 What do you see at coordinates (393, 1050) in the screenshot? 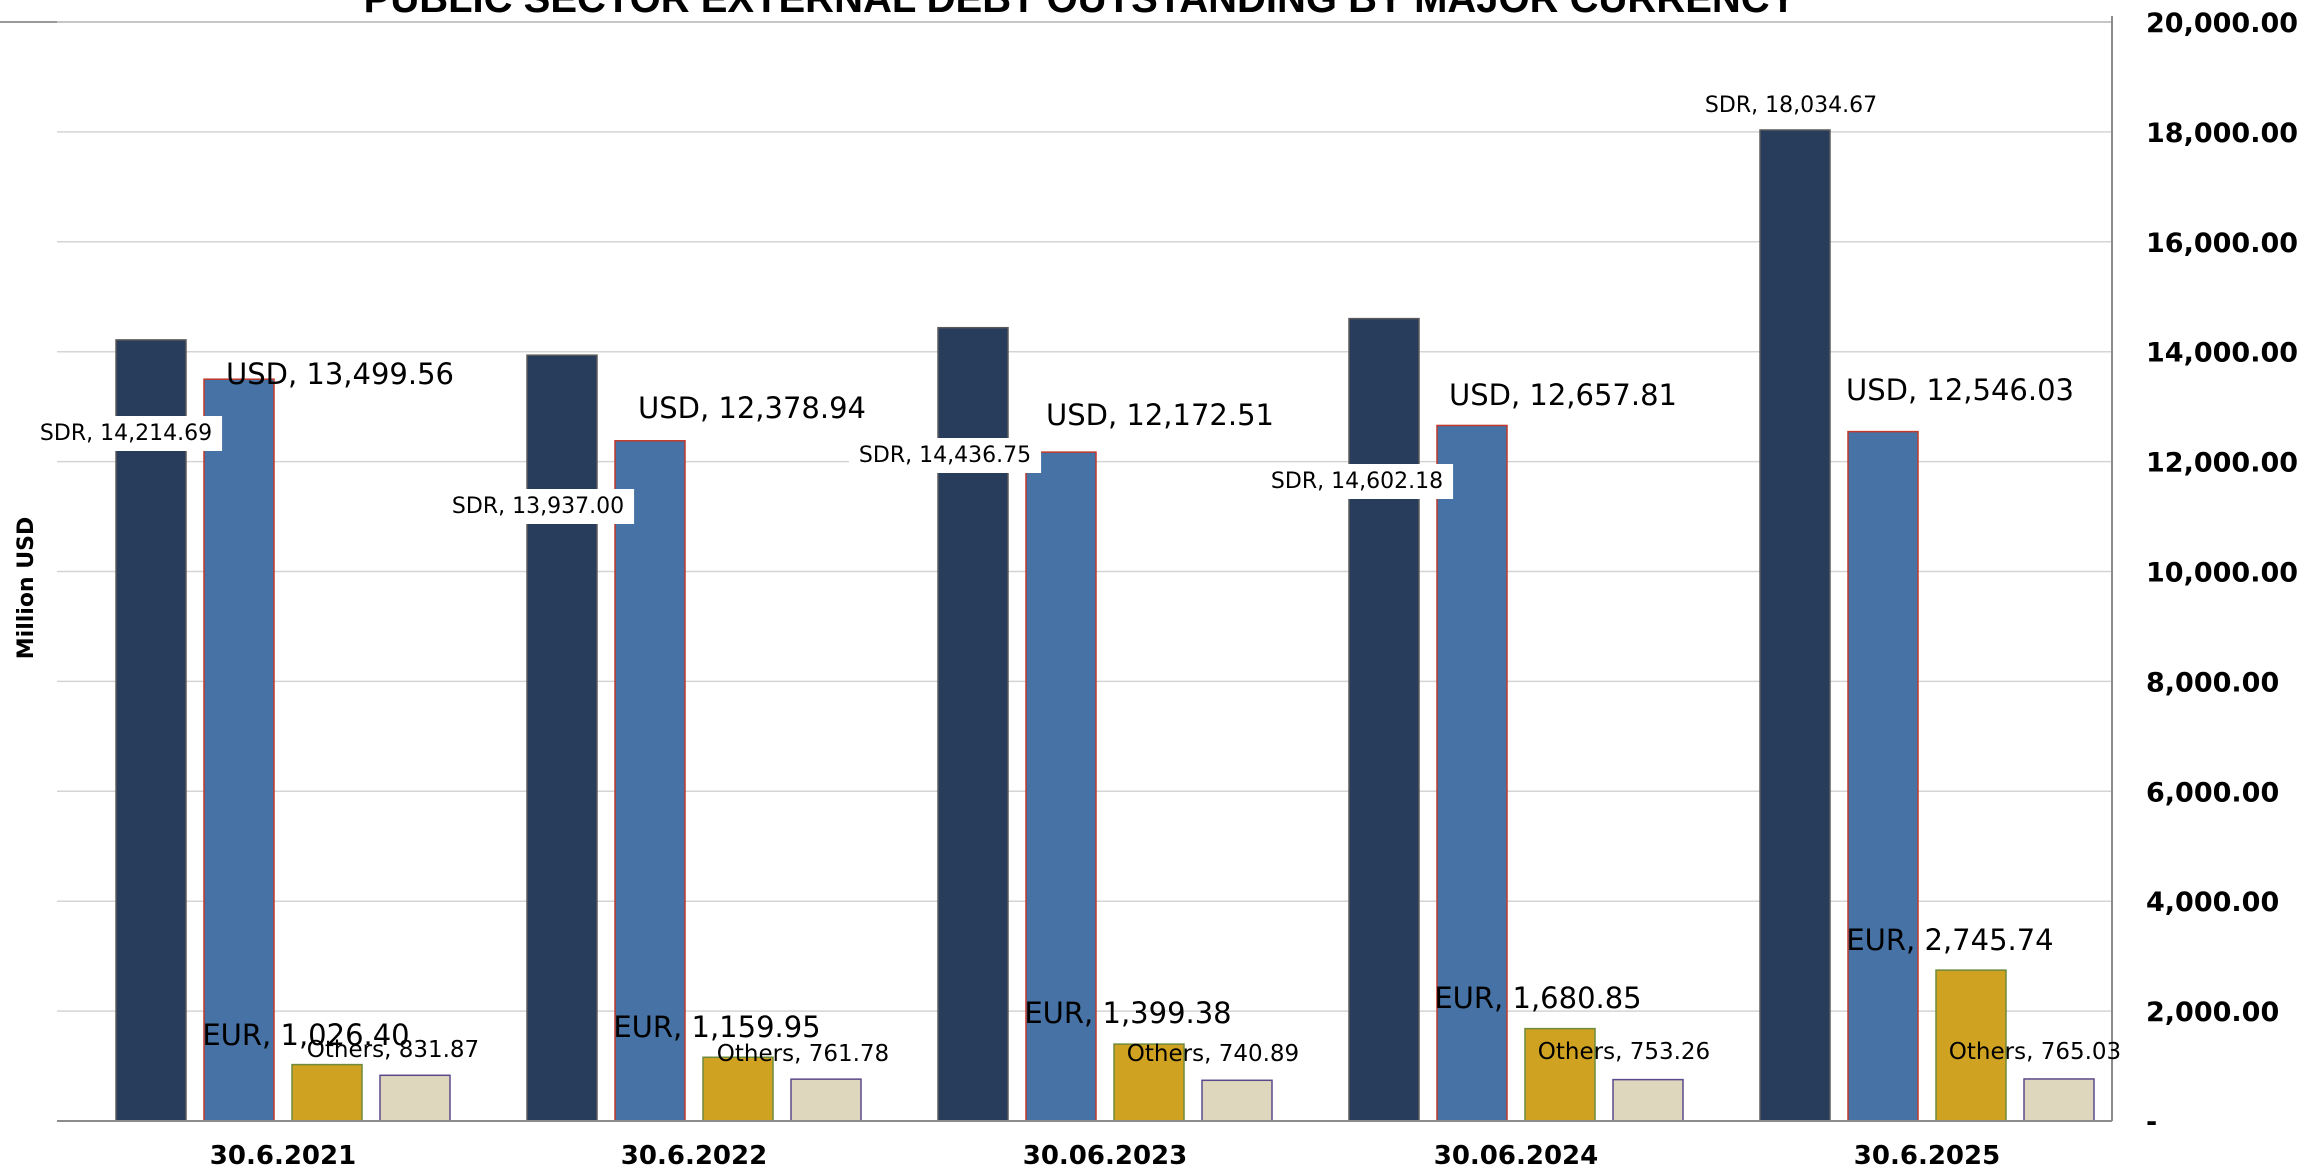
I see `data-label-others: Others, 831.87` at bounding box center [393, 1050].